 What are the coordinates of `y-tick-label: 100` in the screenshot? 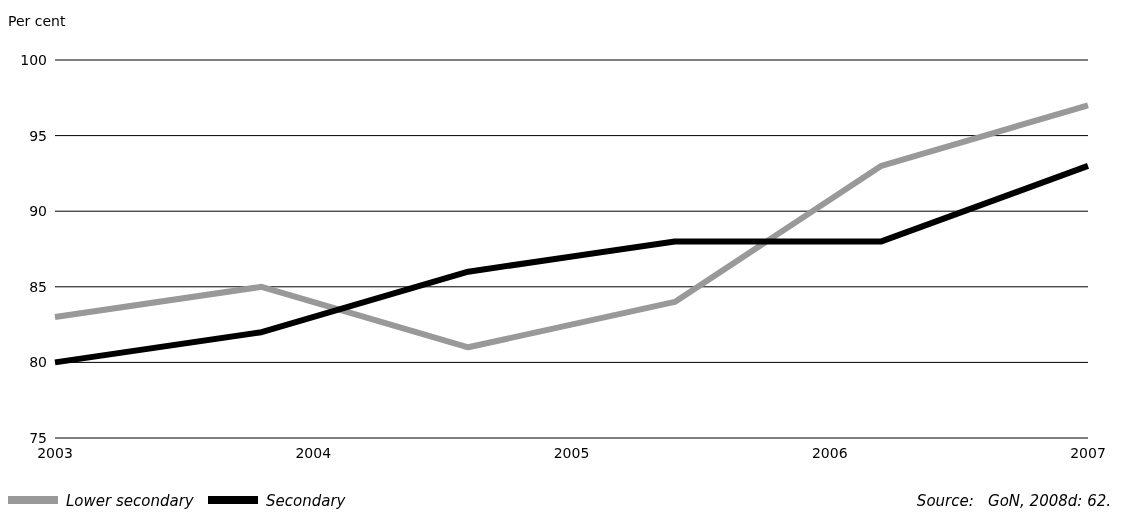 It's located at (33, 59).